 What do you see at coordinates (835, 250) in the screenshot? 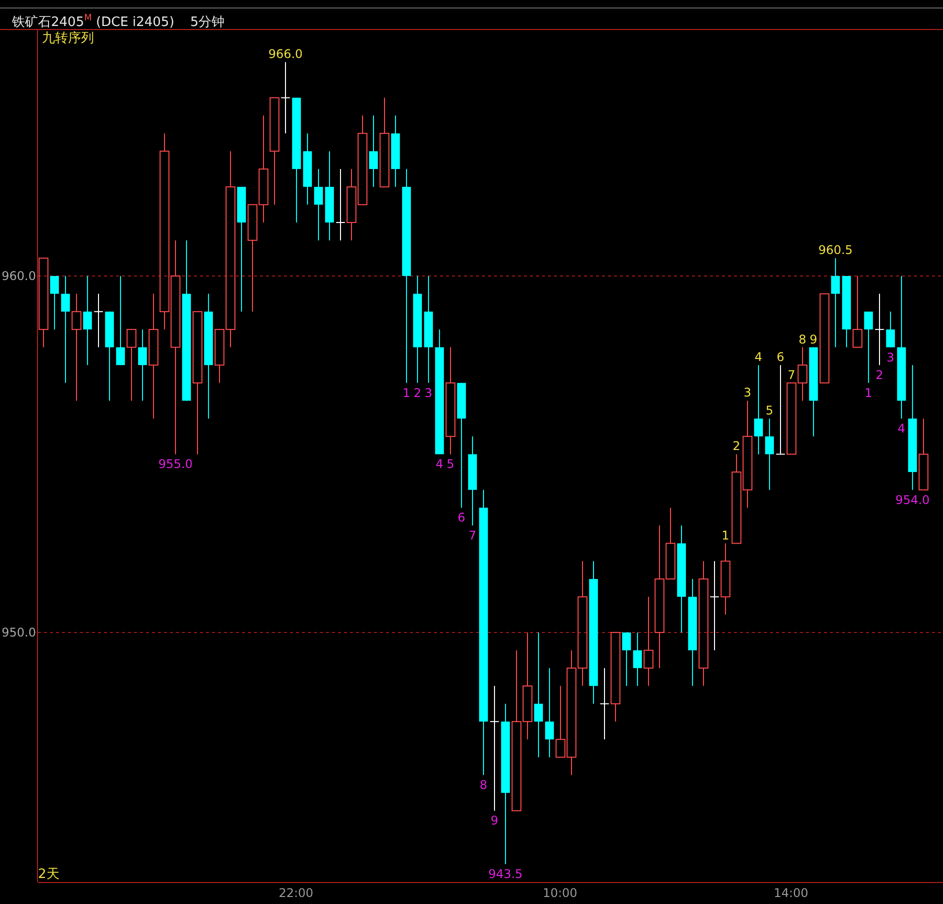
I see `text: 960.5` at bounding box center [835, 250].